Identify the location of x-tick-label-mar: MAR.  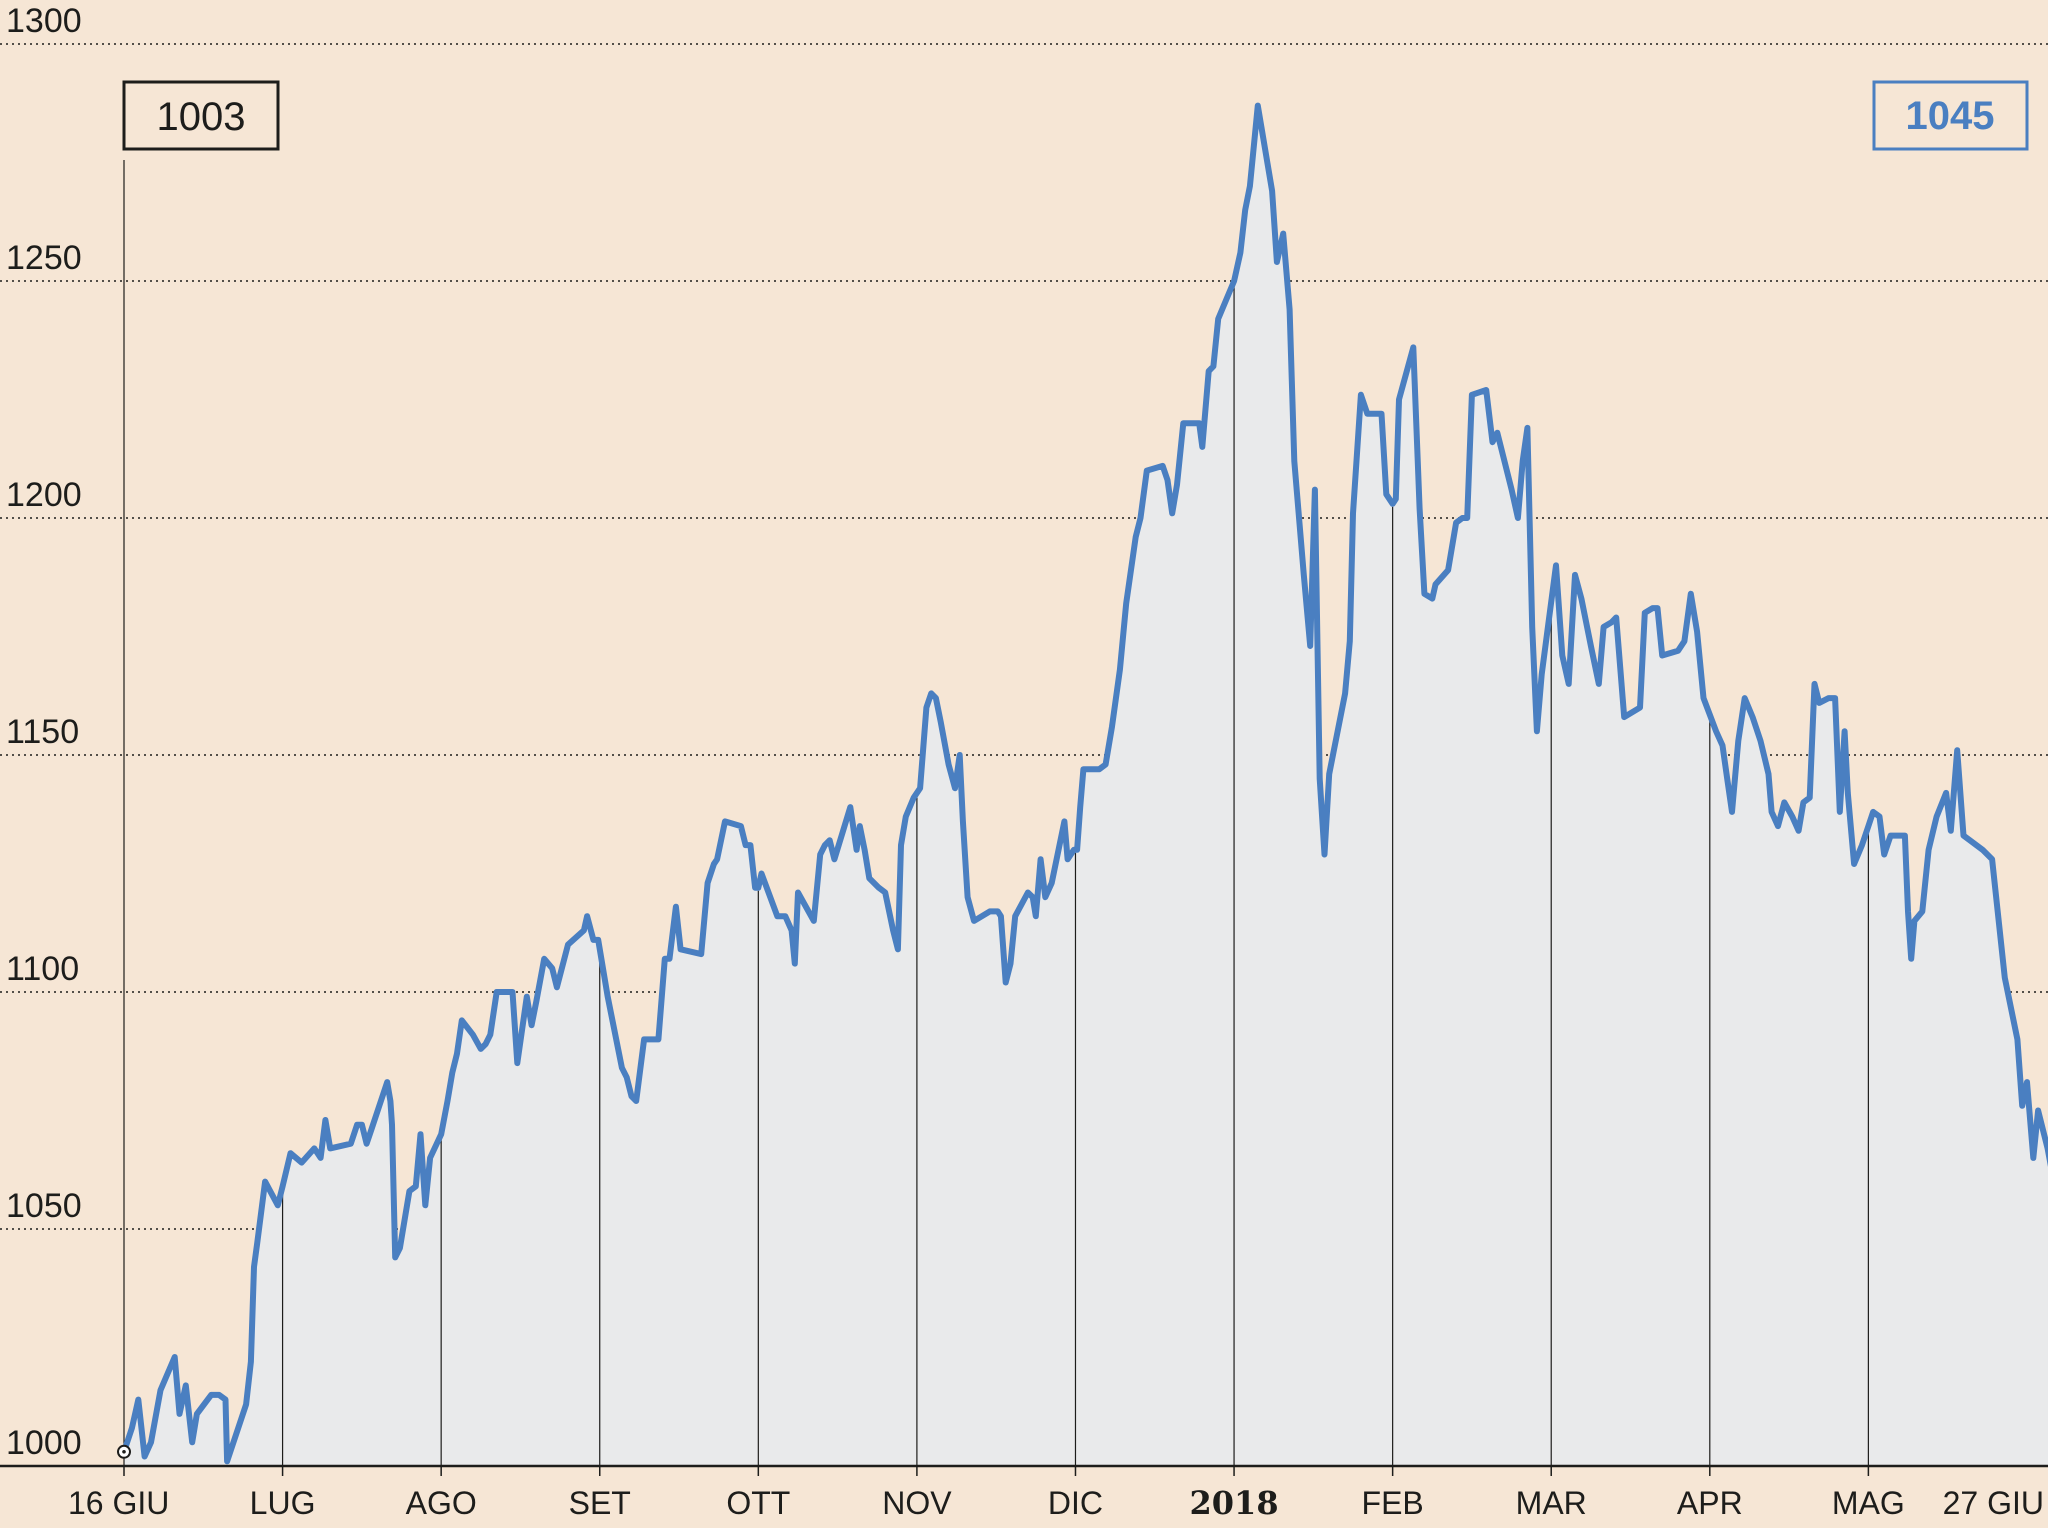
(1551, 1503).